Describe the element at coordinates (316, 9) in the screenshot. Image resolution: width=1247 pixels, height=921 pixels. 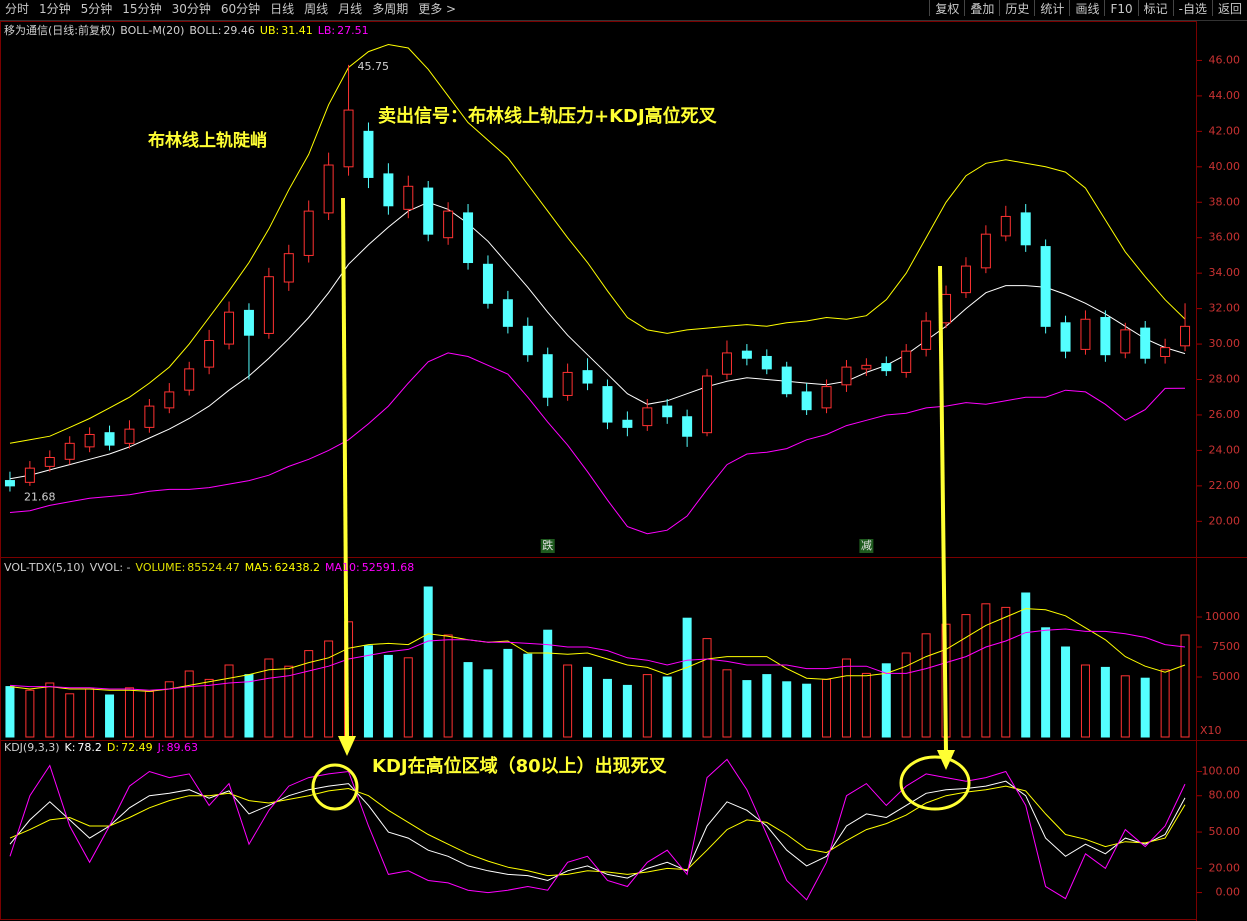
I see `toolbar-button: 周线` at that location.